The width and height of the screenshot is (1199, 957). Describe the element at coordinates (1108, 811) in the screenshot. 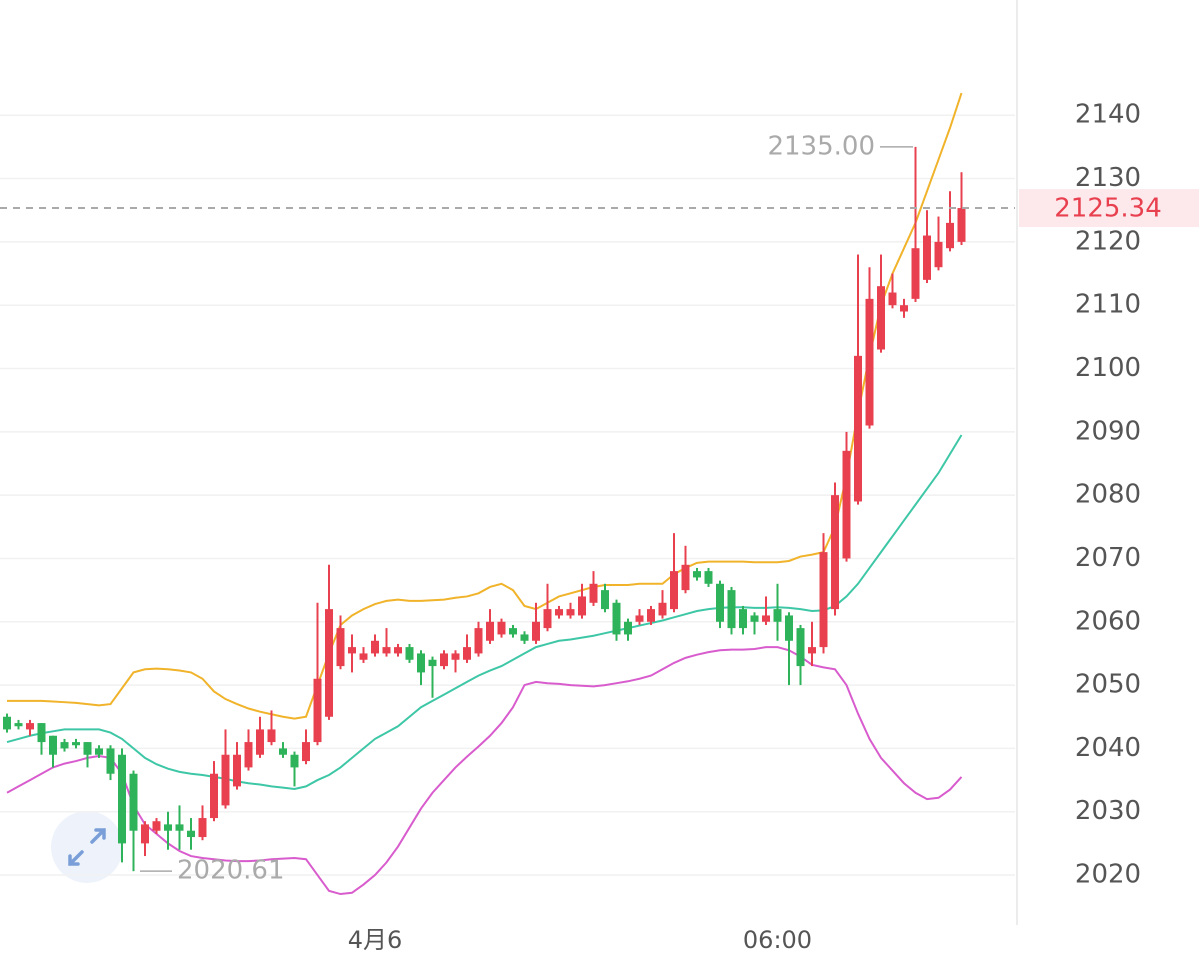

I see `y-tick-label: 2030` at that location.